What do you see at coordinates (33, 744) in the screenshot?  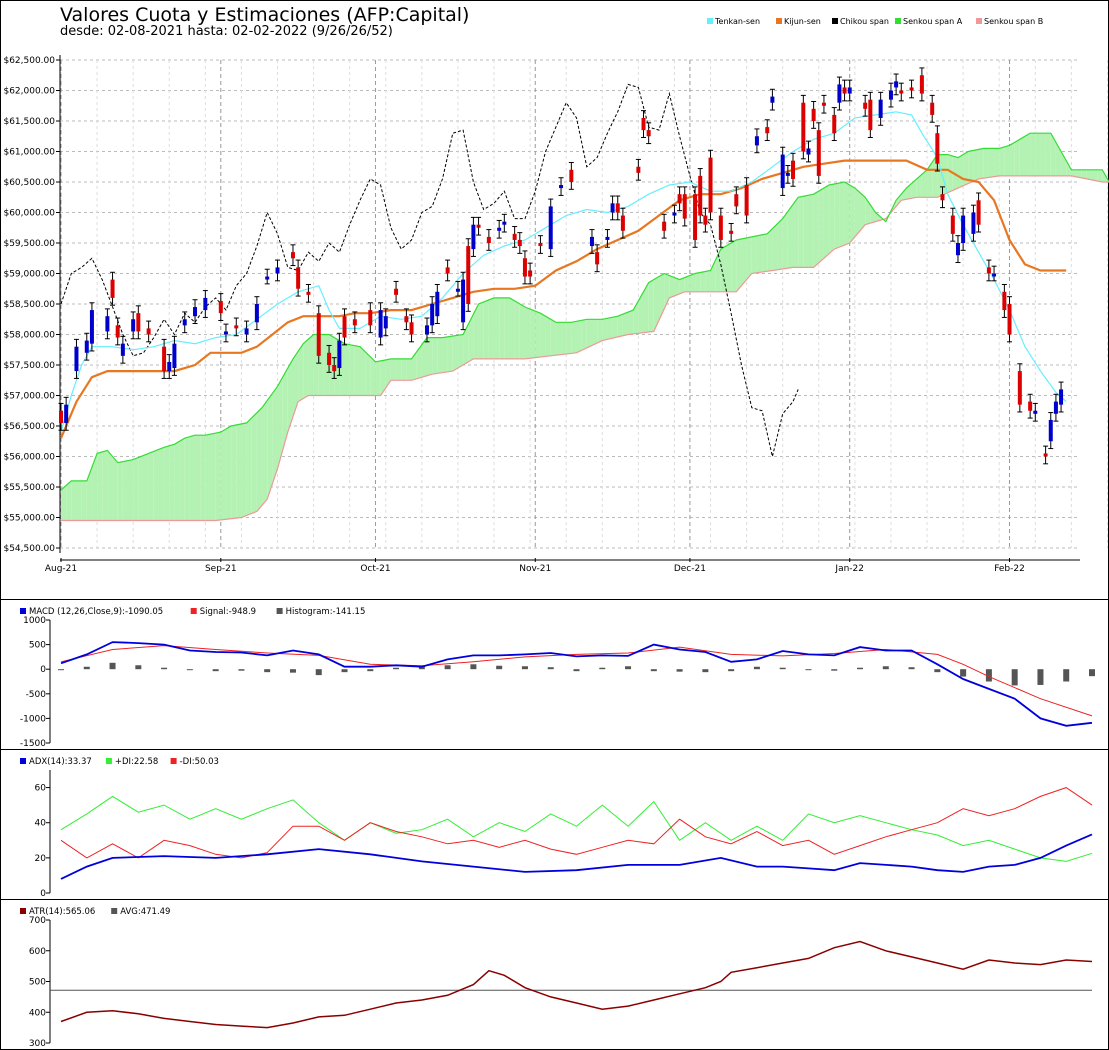 I see `panel-y-tick-label: -1500` at bounding box center [33, 744].